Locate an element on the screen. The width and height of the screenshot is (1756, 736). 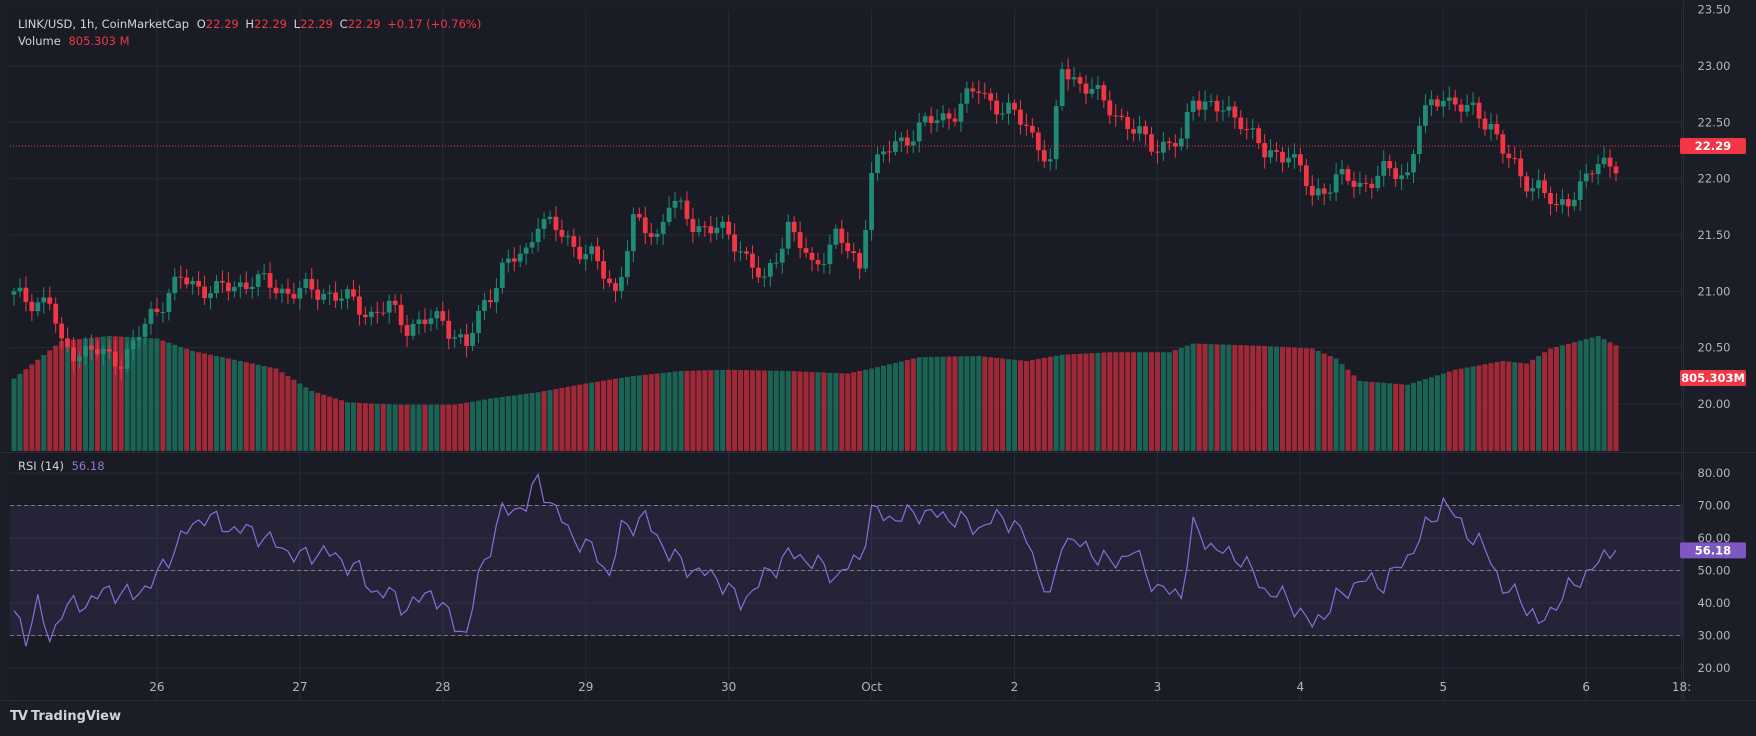
high-label: H is located at coordinates (250, 24).